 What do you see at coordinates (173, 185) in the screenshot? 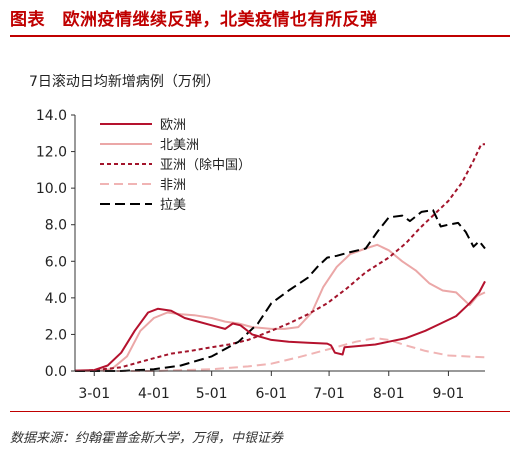
I see `legend-label: 非洲` at bounding box center [173, 185].